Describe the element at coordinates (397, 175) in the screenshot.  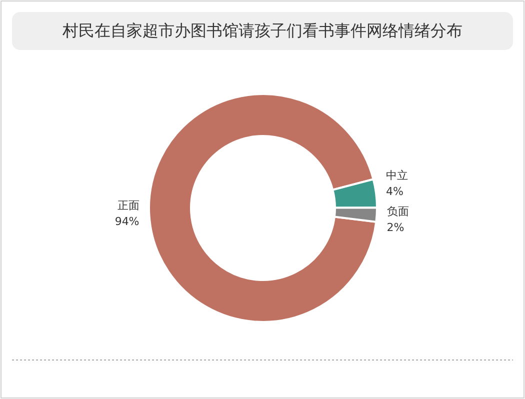
I see `slice-label: 中立` at that location.